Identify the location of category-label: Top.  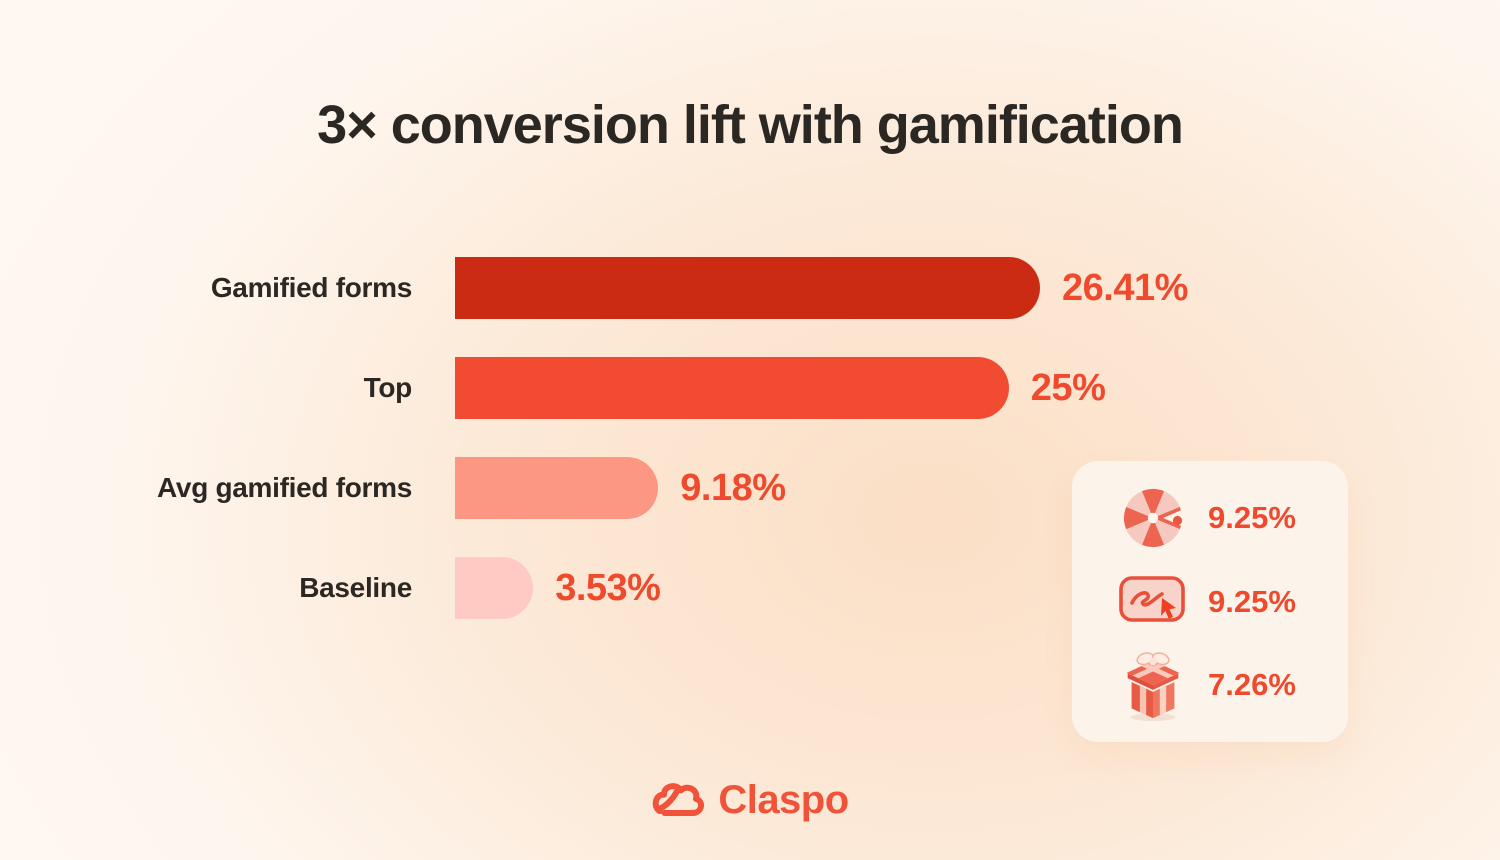
(388, 387).